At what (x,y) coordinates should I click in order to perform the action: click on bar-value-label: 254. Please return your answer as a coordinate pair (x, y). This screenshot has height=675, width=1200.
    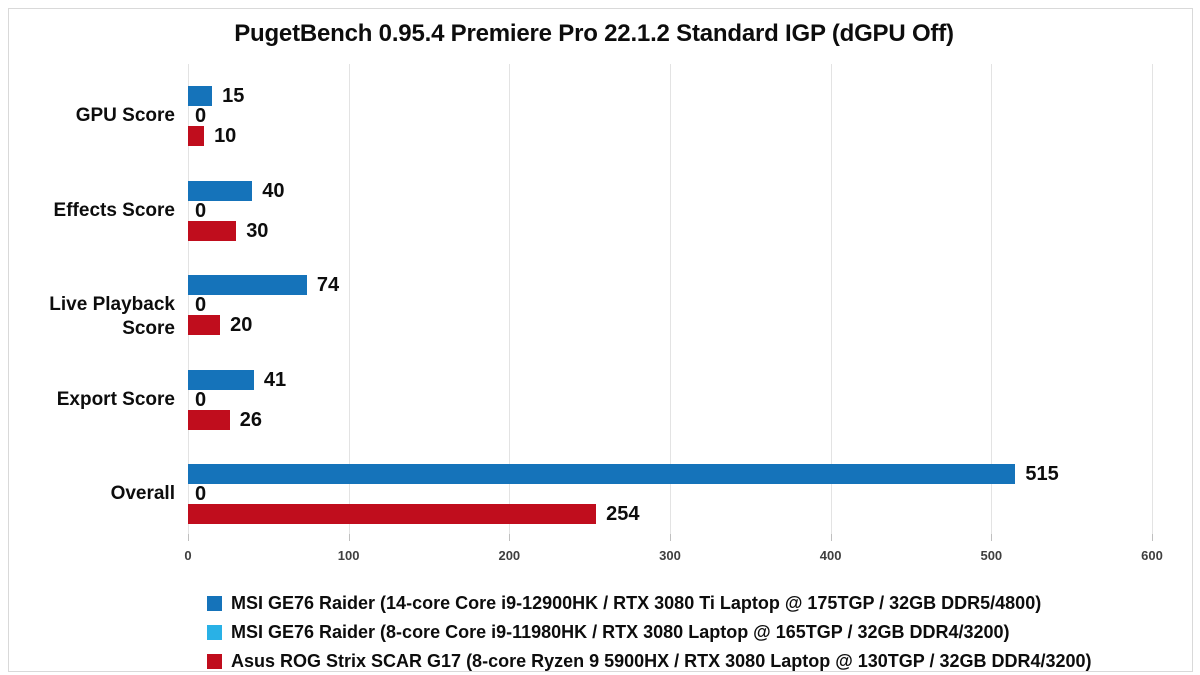
    Looking at the image, I should click on (623, 514).